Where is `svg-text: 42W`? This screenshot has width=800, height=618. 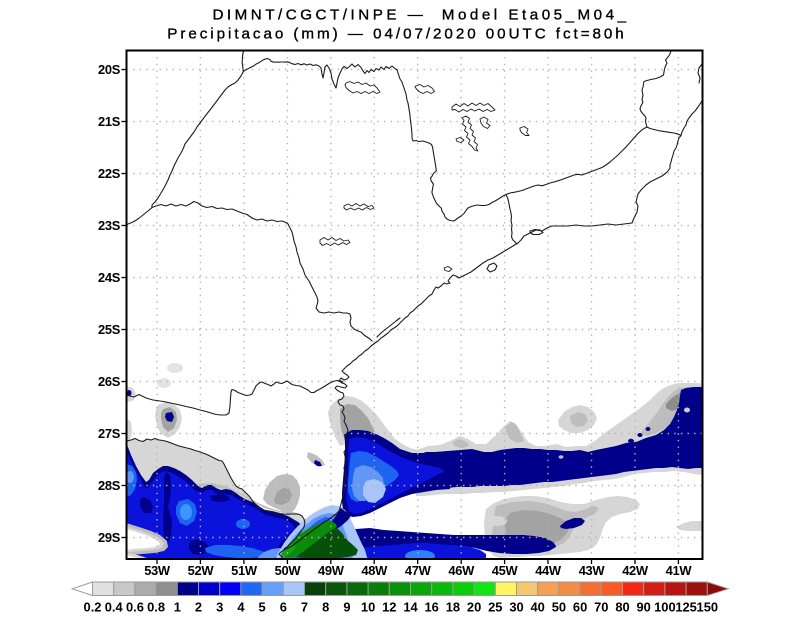
svg-text: 42W is located at coordinates (635, 570).